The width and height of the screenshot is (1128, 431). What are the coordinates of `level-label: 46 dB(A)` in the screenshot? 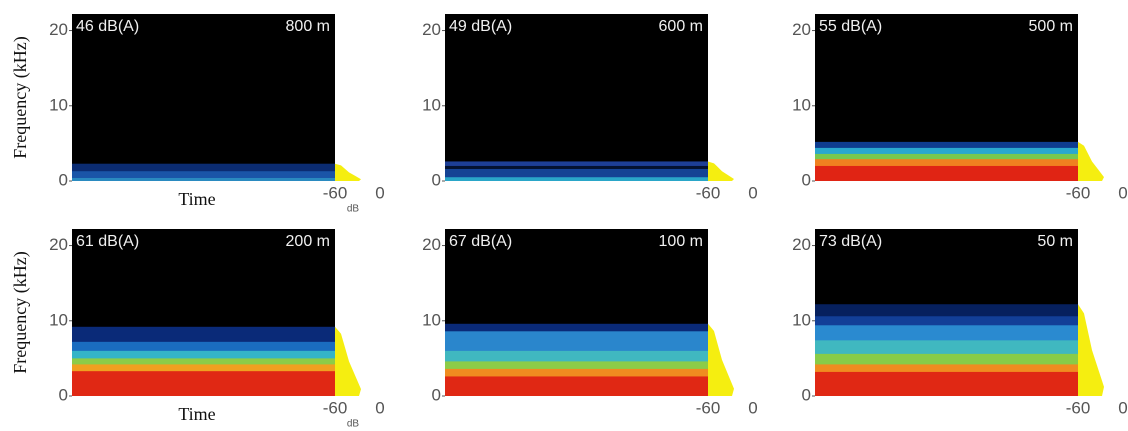 It's located at (107, 26).